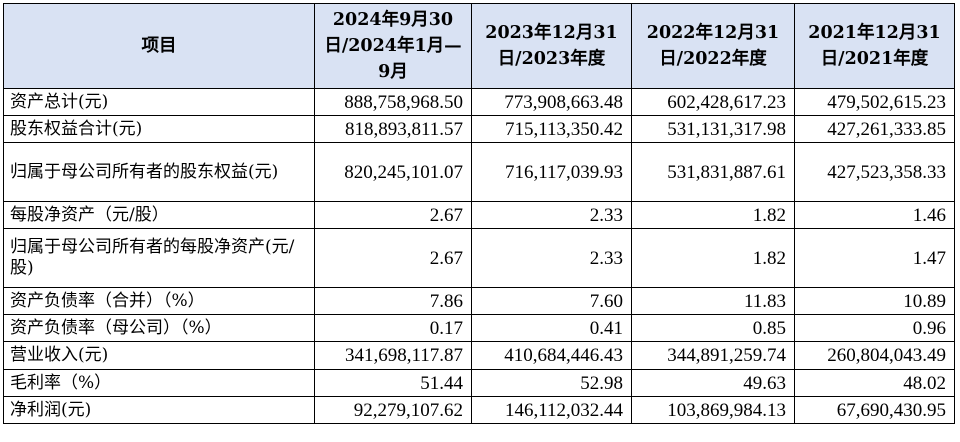 Image resolution: width=960 pixels, height=442 pixels. I want to click on cell-value: 716,117,039.93, so click(551, 172).